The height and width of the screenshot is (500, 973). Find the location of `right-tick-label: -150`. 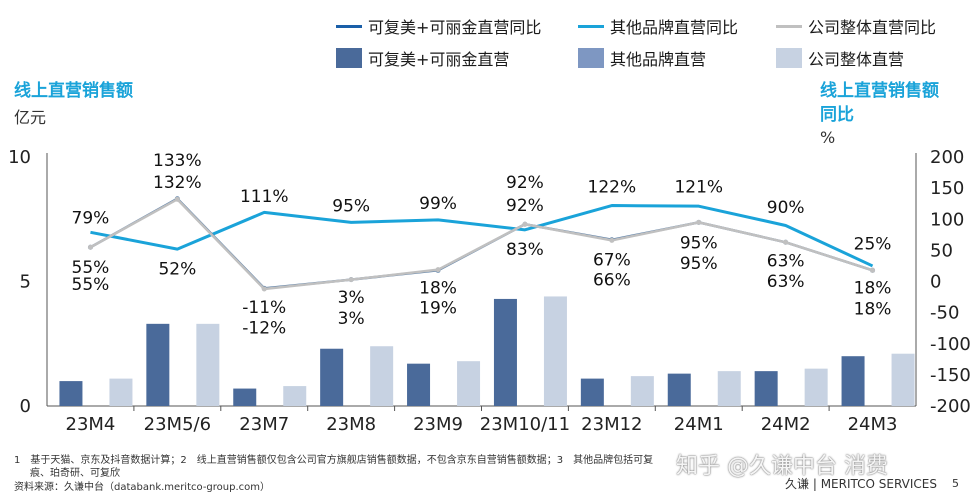

right-tick-label: -150 is located at coordinates (950, 375).